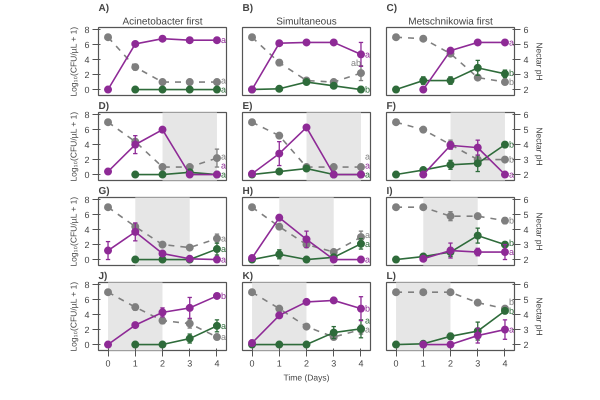 Image resolution: width=600 pixels, height=400 pixels. I want to click on chart-title: A), so click(104, 8).